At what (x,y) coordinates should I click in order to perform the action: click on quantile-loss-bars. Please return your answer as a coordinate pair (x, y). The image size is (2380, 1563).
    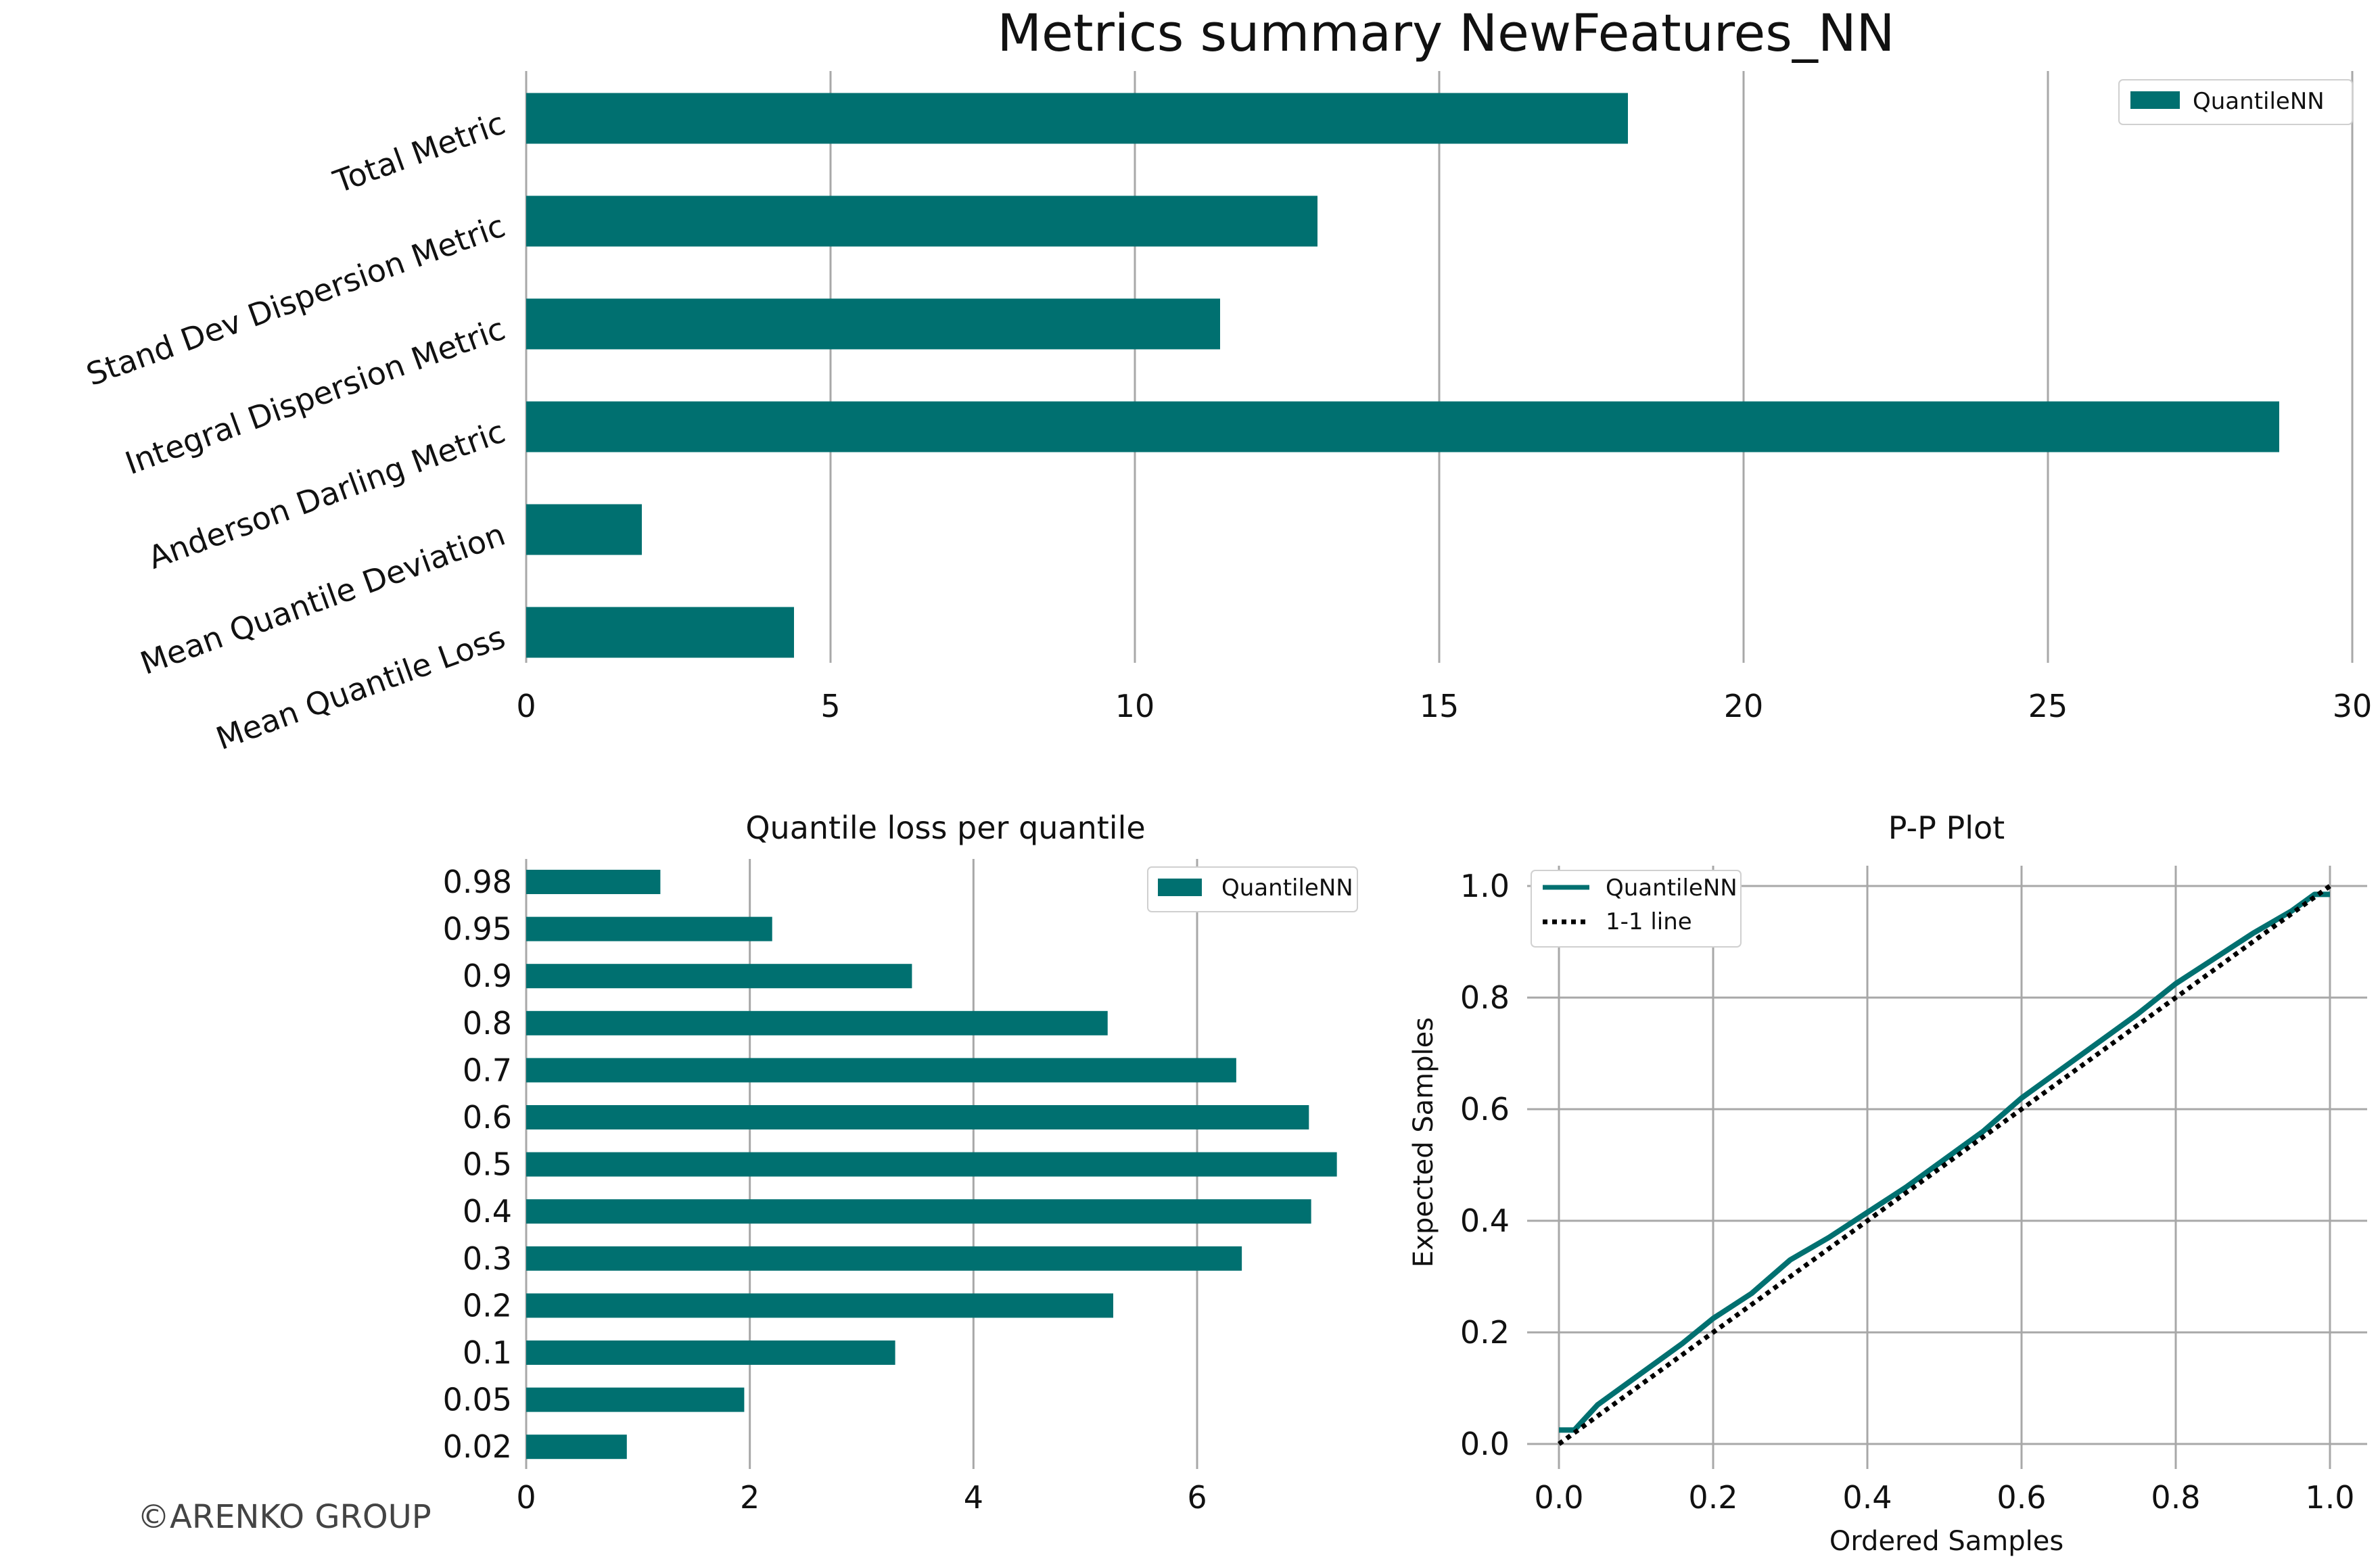
    Looking at the image, I should click on (932, 1165).